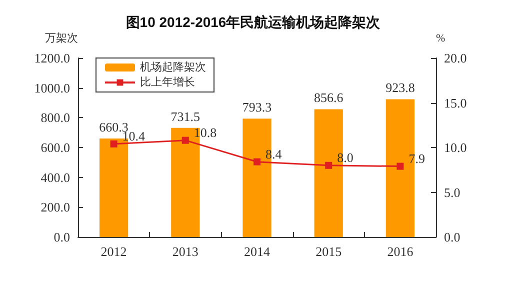 The height and width of the screenshot is (281, 506). What do you see at coordinates (452, 237) in the screenshot?
I see `y2-tick-label: 0.0` at bounding box center [452, 237].